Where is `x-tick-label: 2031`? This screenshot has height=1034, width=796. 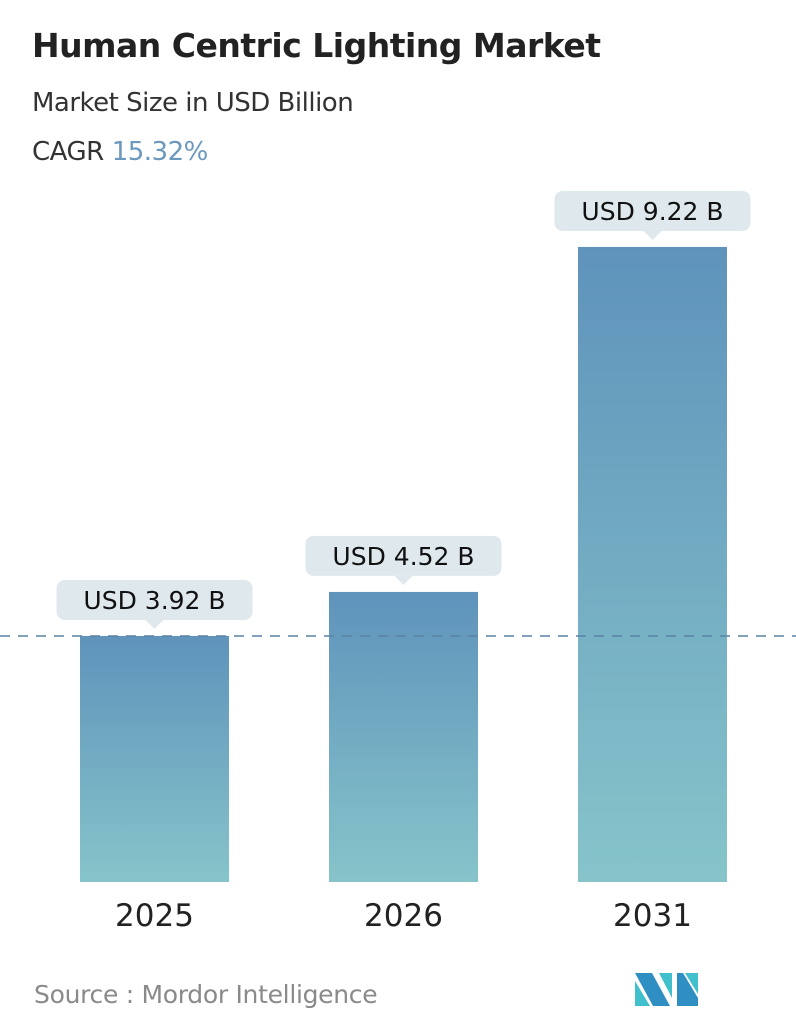
x-tick-label: 2031 is located at coordinates (652, 916).